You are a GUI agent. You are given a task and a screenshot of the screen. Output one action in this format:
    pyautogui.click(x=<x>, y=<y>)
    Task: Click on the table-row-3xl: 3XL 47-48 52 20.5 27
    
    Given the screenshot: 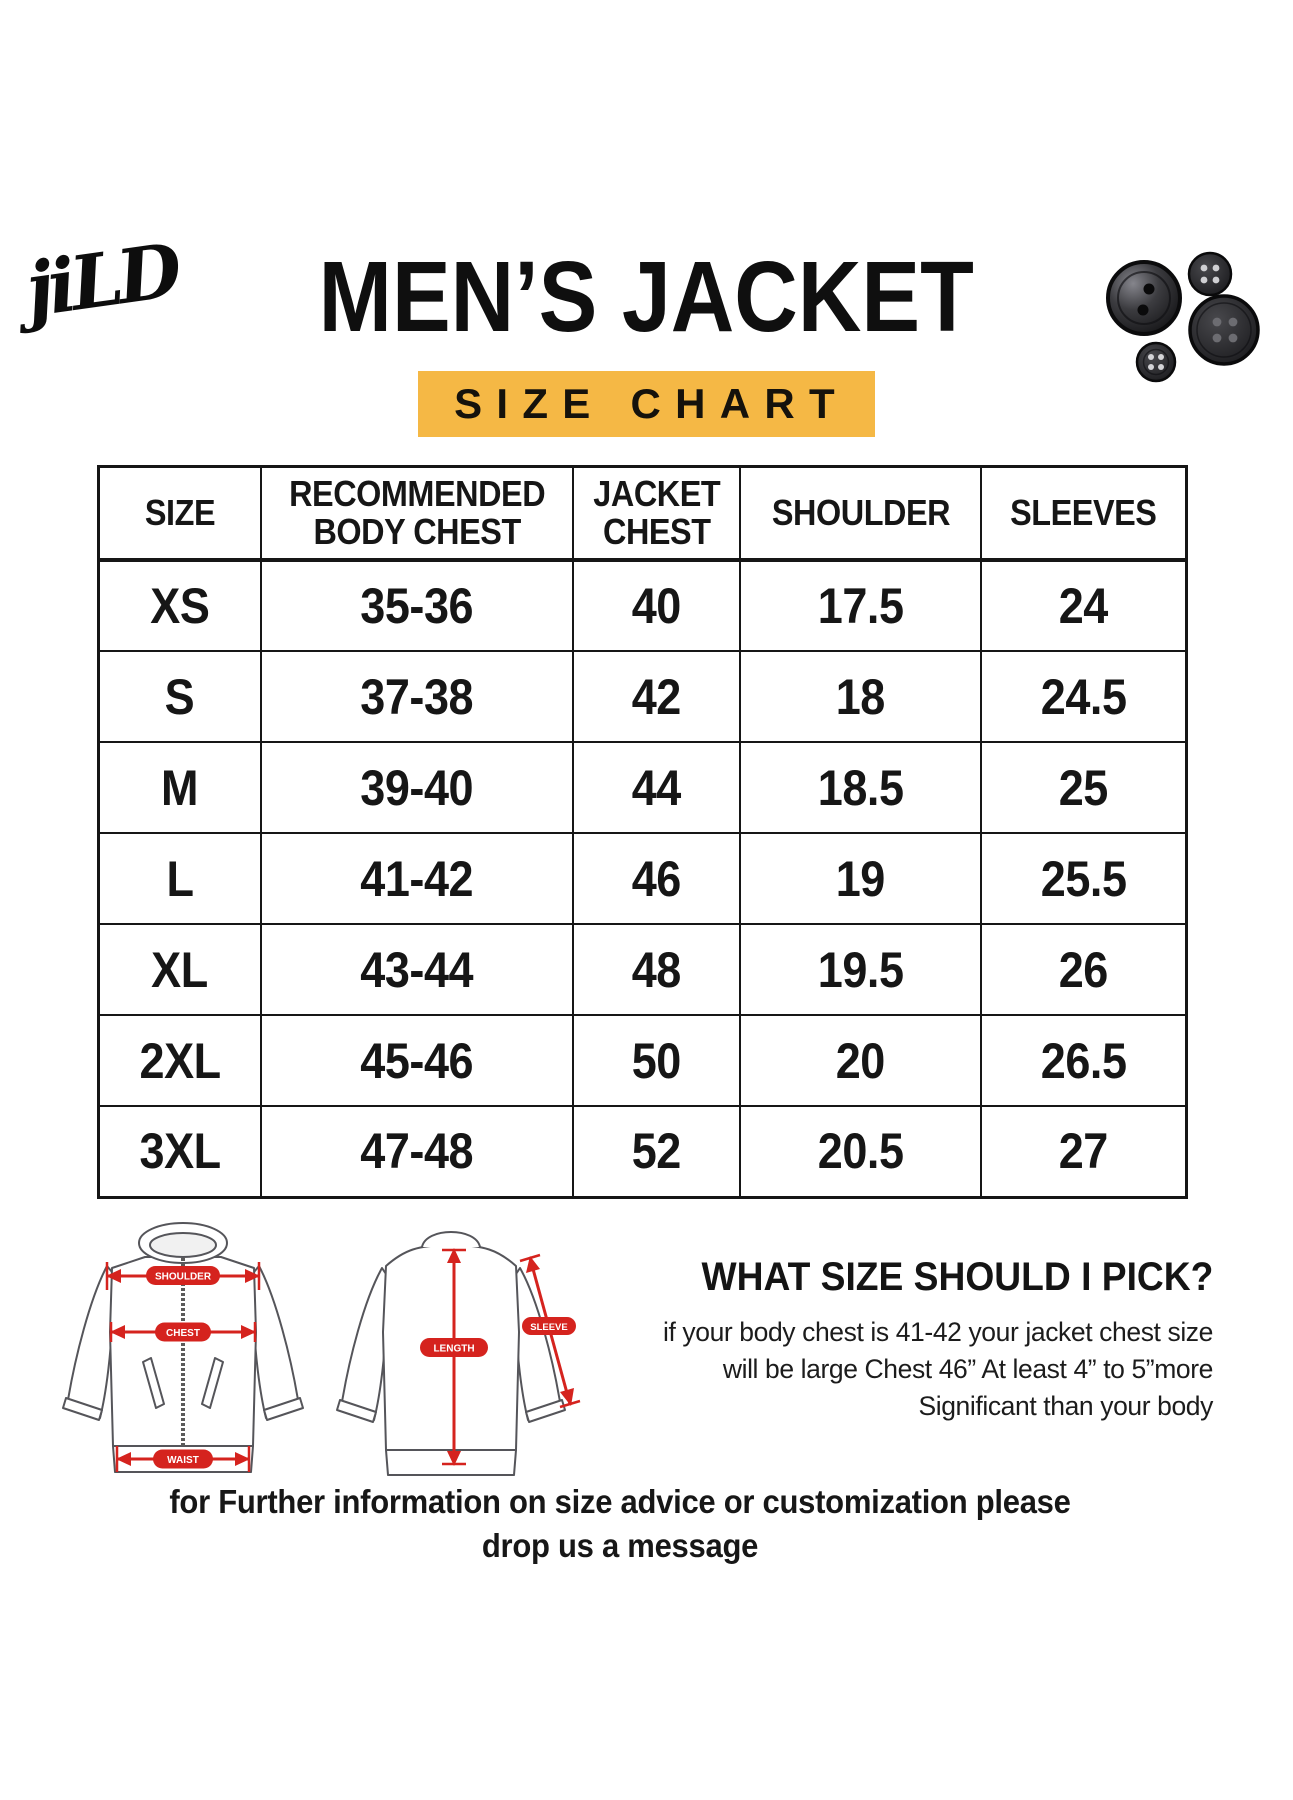 What is the action you would take?
    pyautogui.click(x=642, y=1151)
    